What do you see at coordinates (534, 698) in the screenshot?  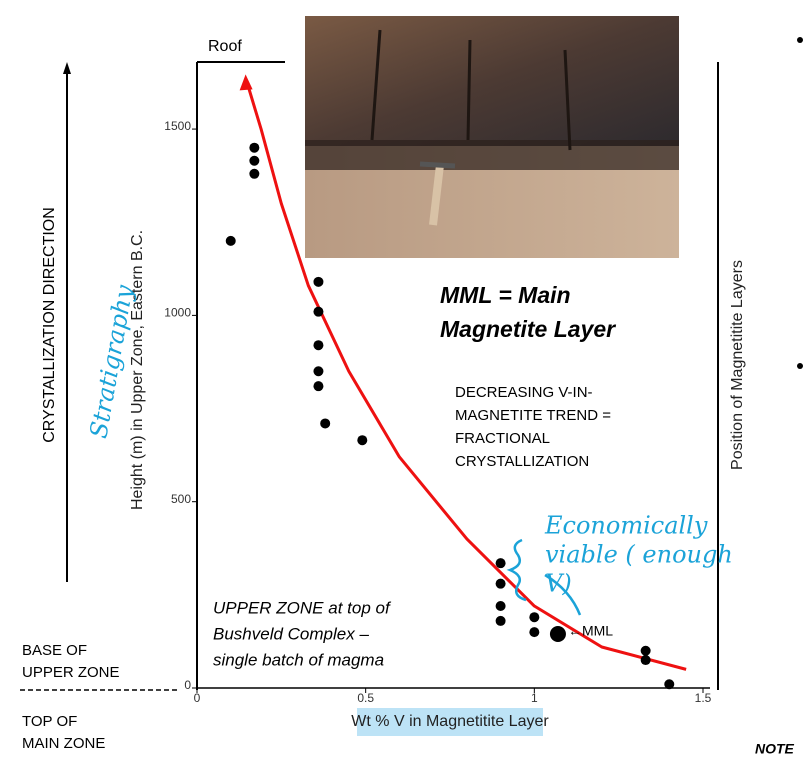 I see `x-tick-label: 1` at bounding box center [534, 698].